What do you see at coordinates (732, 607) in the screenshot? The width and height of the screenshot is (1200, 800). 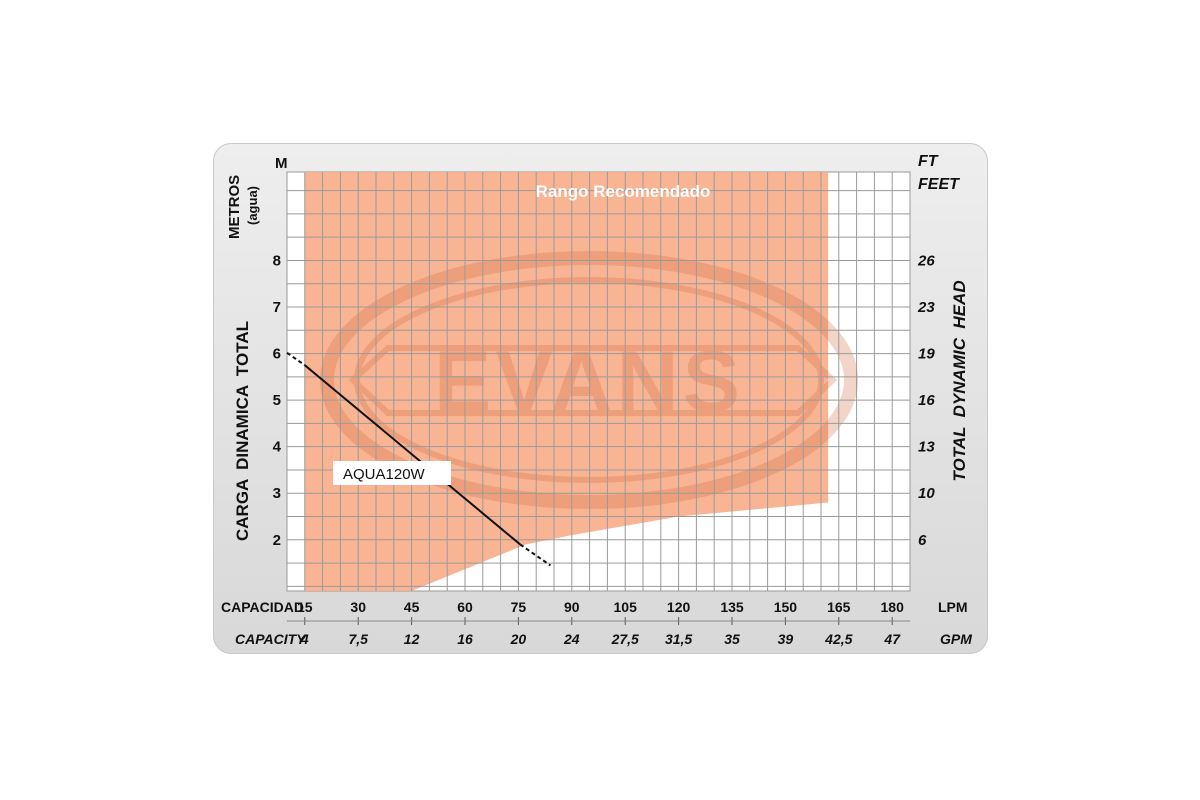 I see `x-tick-label: 135` at bounding box center [732, 607].